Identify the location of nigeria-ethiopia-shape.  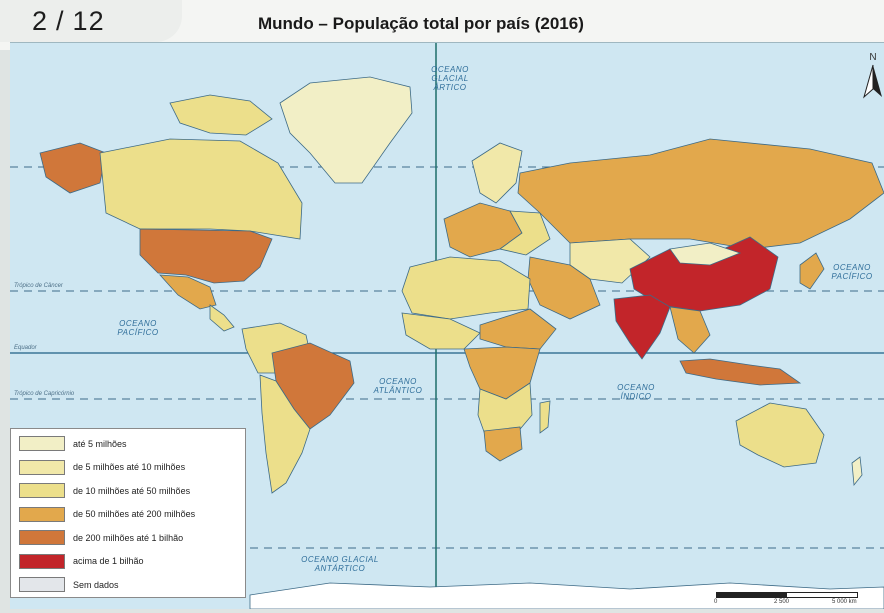
(518, 329).